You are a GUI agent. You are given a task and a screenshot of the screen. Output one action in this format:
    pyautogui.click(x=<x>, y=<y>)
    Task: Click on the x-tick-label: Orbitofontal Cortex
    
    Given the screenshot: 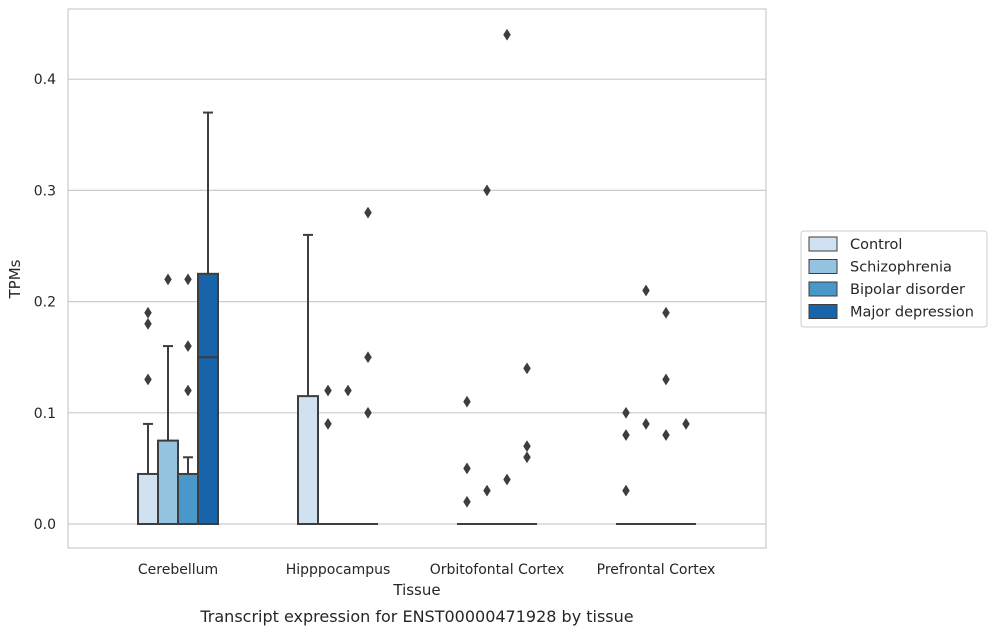 What is the action you would take?
    pyautogui.click(x=497, y=570)
    